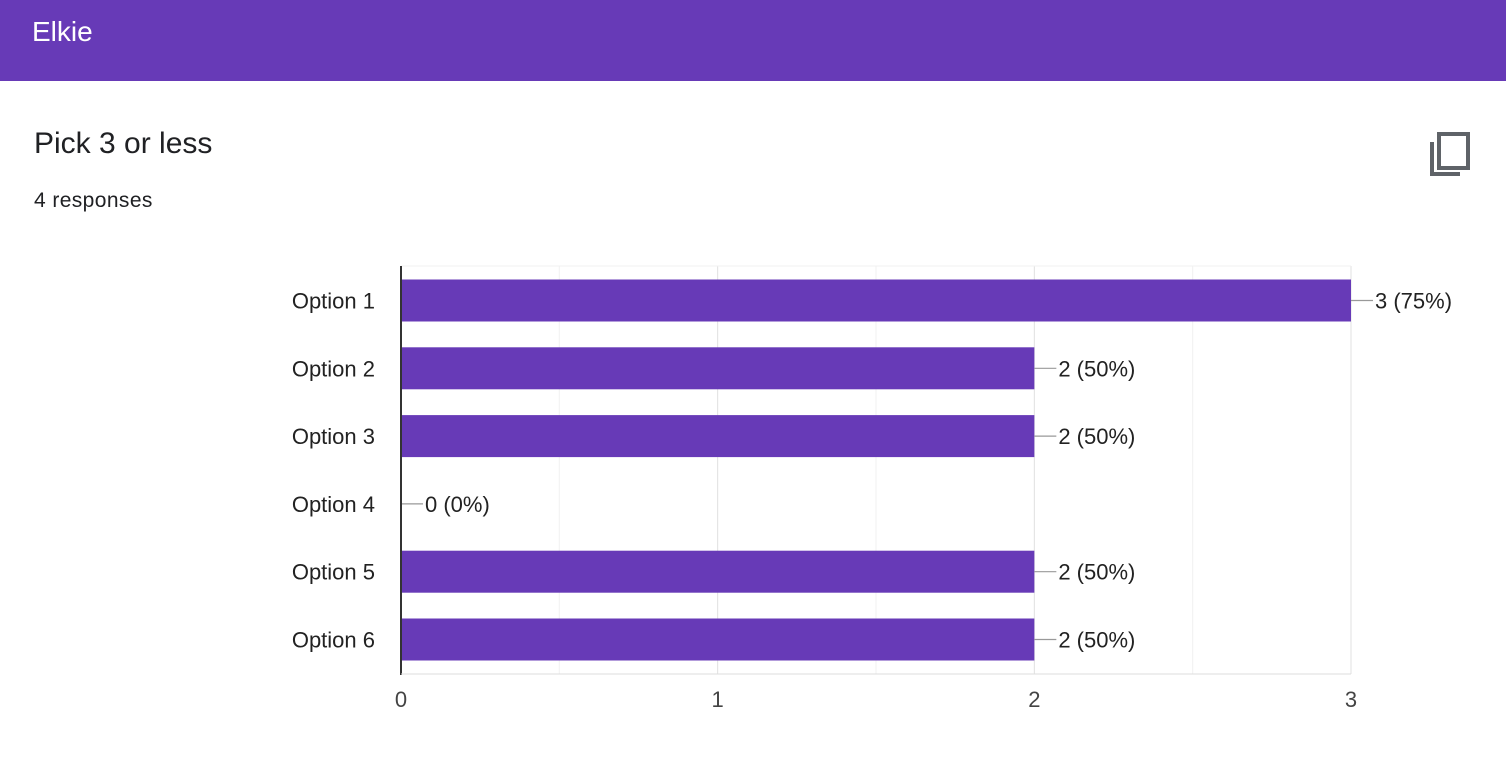 The height and width of the screenshot is (782, 1506). Describe the element at coordinates (1413, 301) in the screenshot. I see `data-label: 3 (75%)` at that location.